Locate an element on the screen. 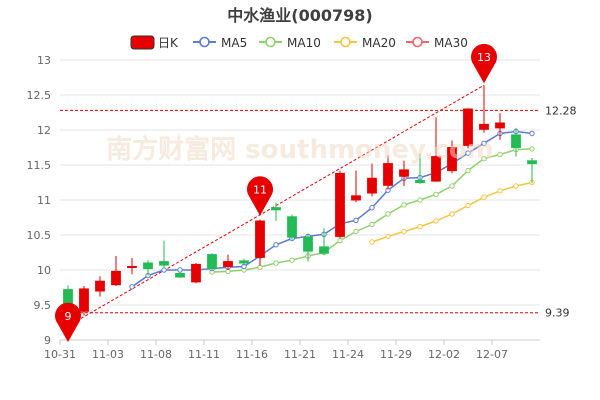 This screenshot has height=400, width=600. legend: 日K MA5 MA10 MA20 MA30 is located at coordinates (299, 42).